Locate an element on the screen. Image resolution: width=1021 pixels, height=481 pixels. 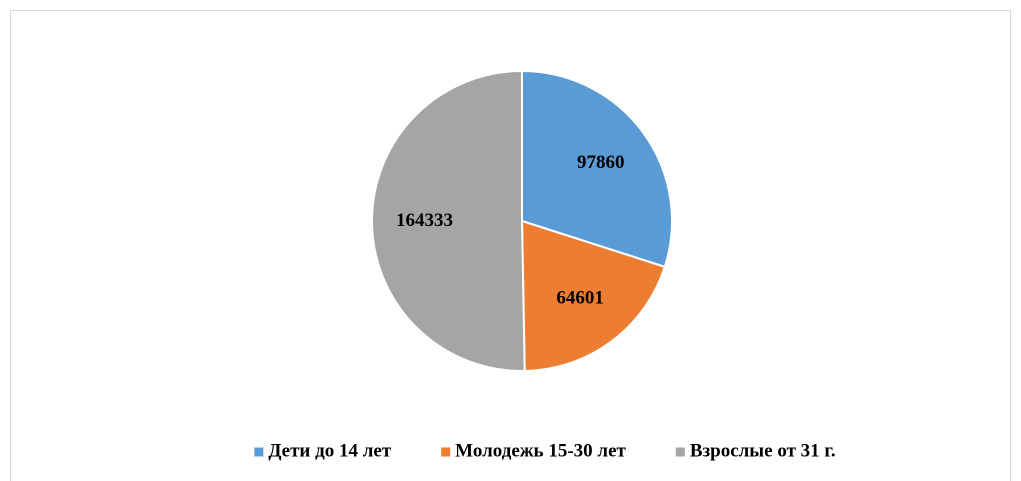
legend-label: Взрослые от 31 г. is located at coordinates (763, 450).